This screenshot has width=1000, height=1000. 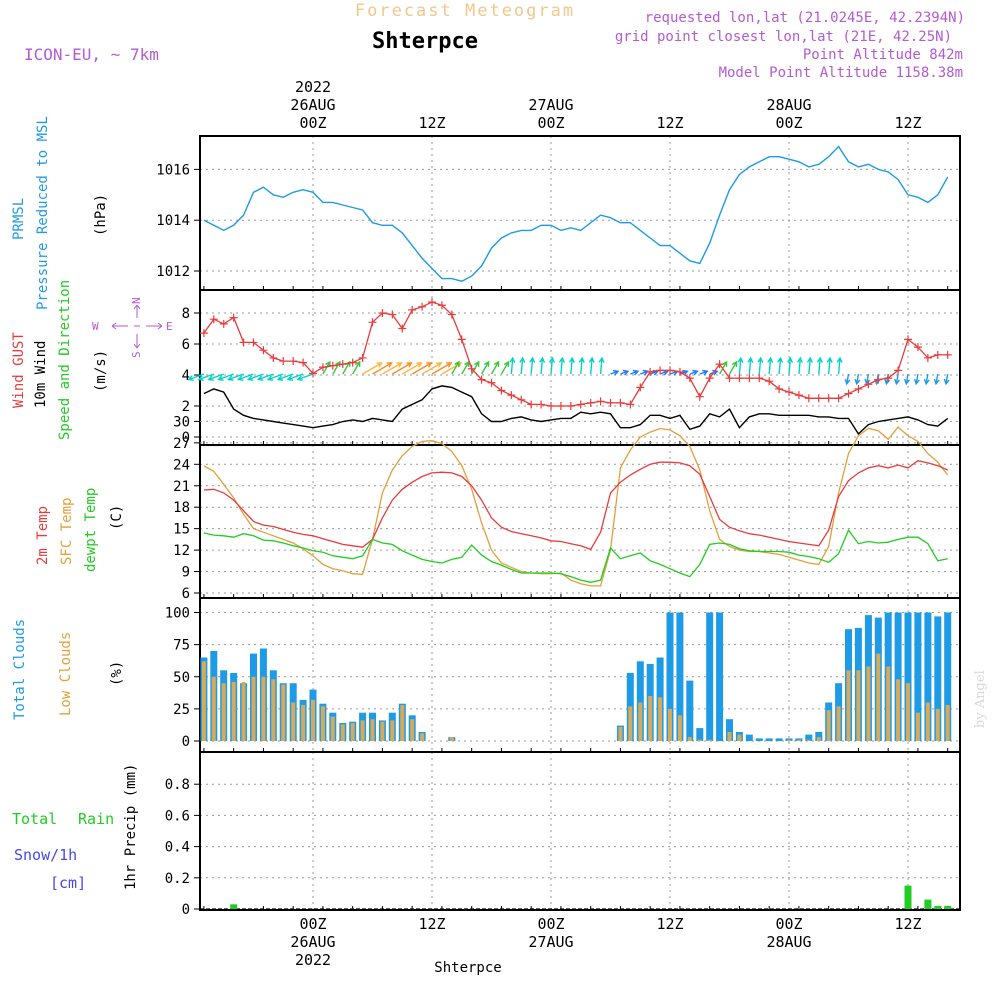 What do you see at coordinates (181, 646) in the screenshot?
I see `y-tick-label: 75` at bounding box center [181, 646].